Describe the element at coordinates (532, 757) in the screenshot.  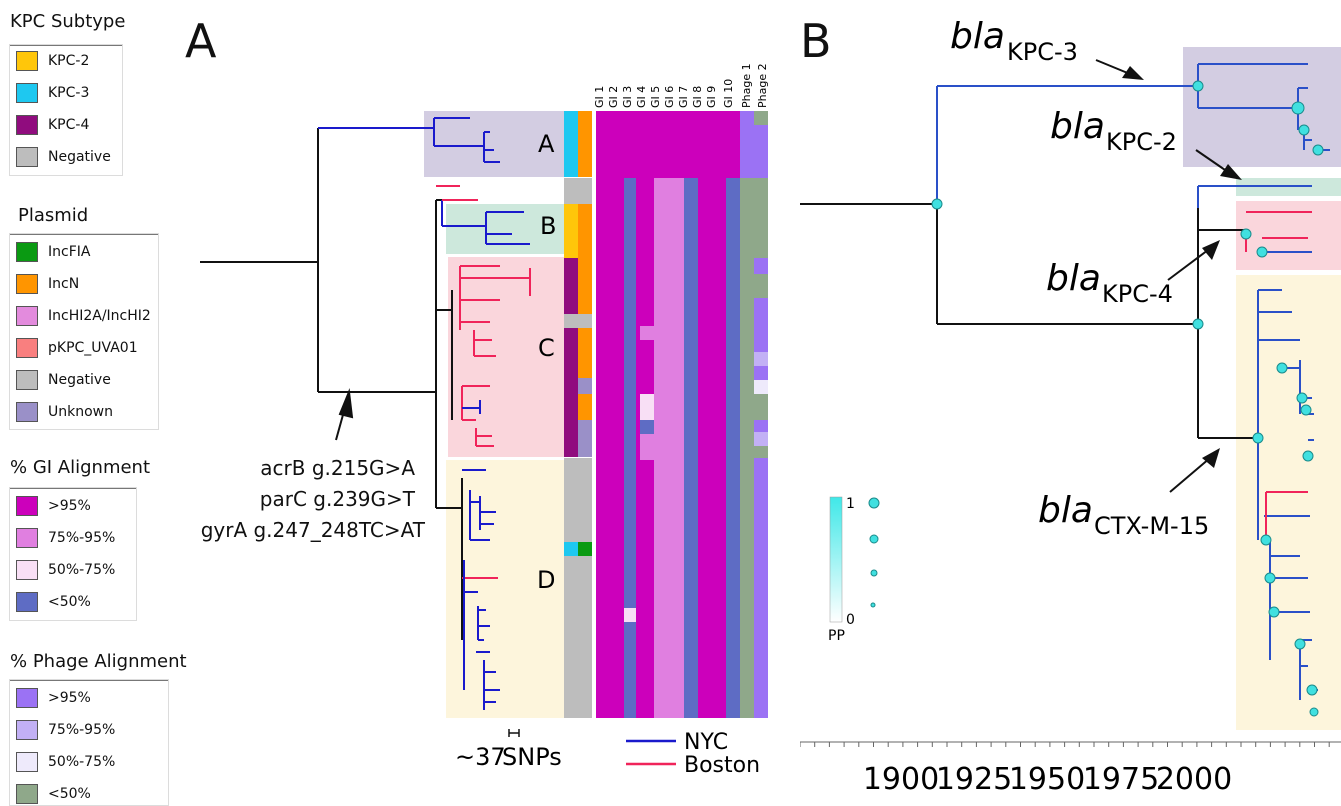
I see `scale-bar-unit: SNPs` at that location.